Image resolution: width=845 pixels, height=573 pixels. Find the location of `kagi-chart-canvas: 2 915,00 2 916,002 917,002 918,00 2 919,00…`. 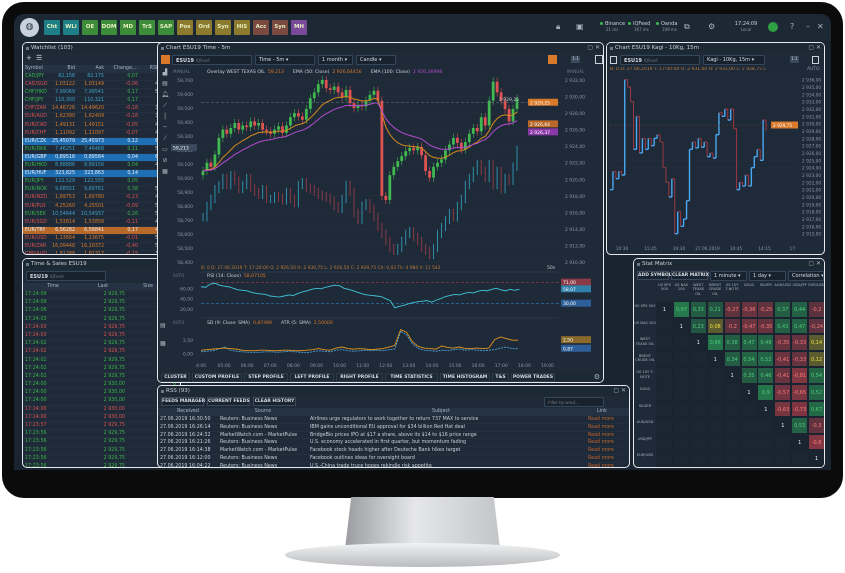

kagi-chart-canvas: 2 915,00 2 916,002 917,002 918,00 2 919,00… is located at coordinates (716, 164).